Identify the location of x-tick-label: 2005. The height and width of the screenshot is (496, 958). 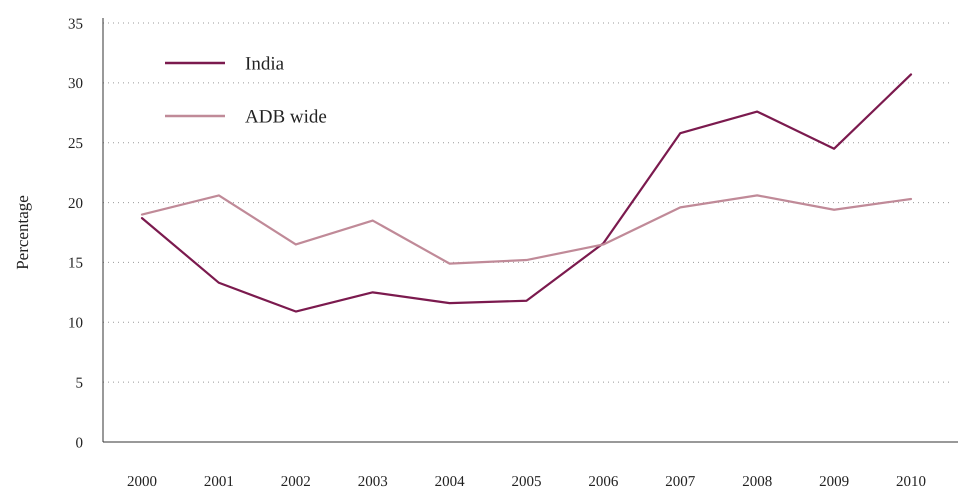
(527, 482).